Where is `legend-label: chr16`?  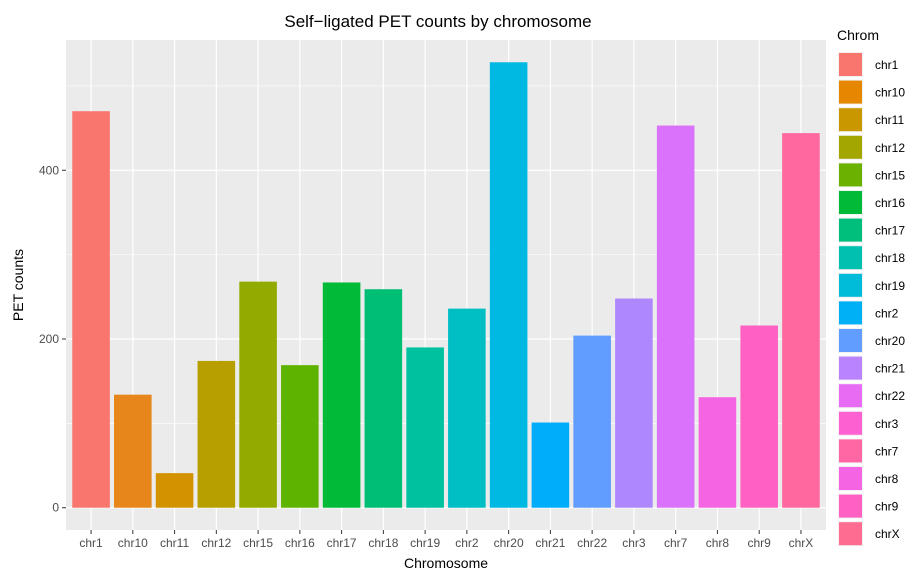 legend-label: chr16 is located at coordinates (890, 203).